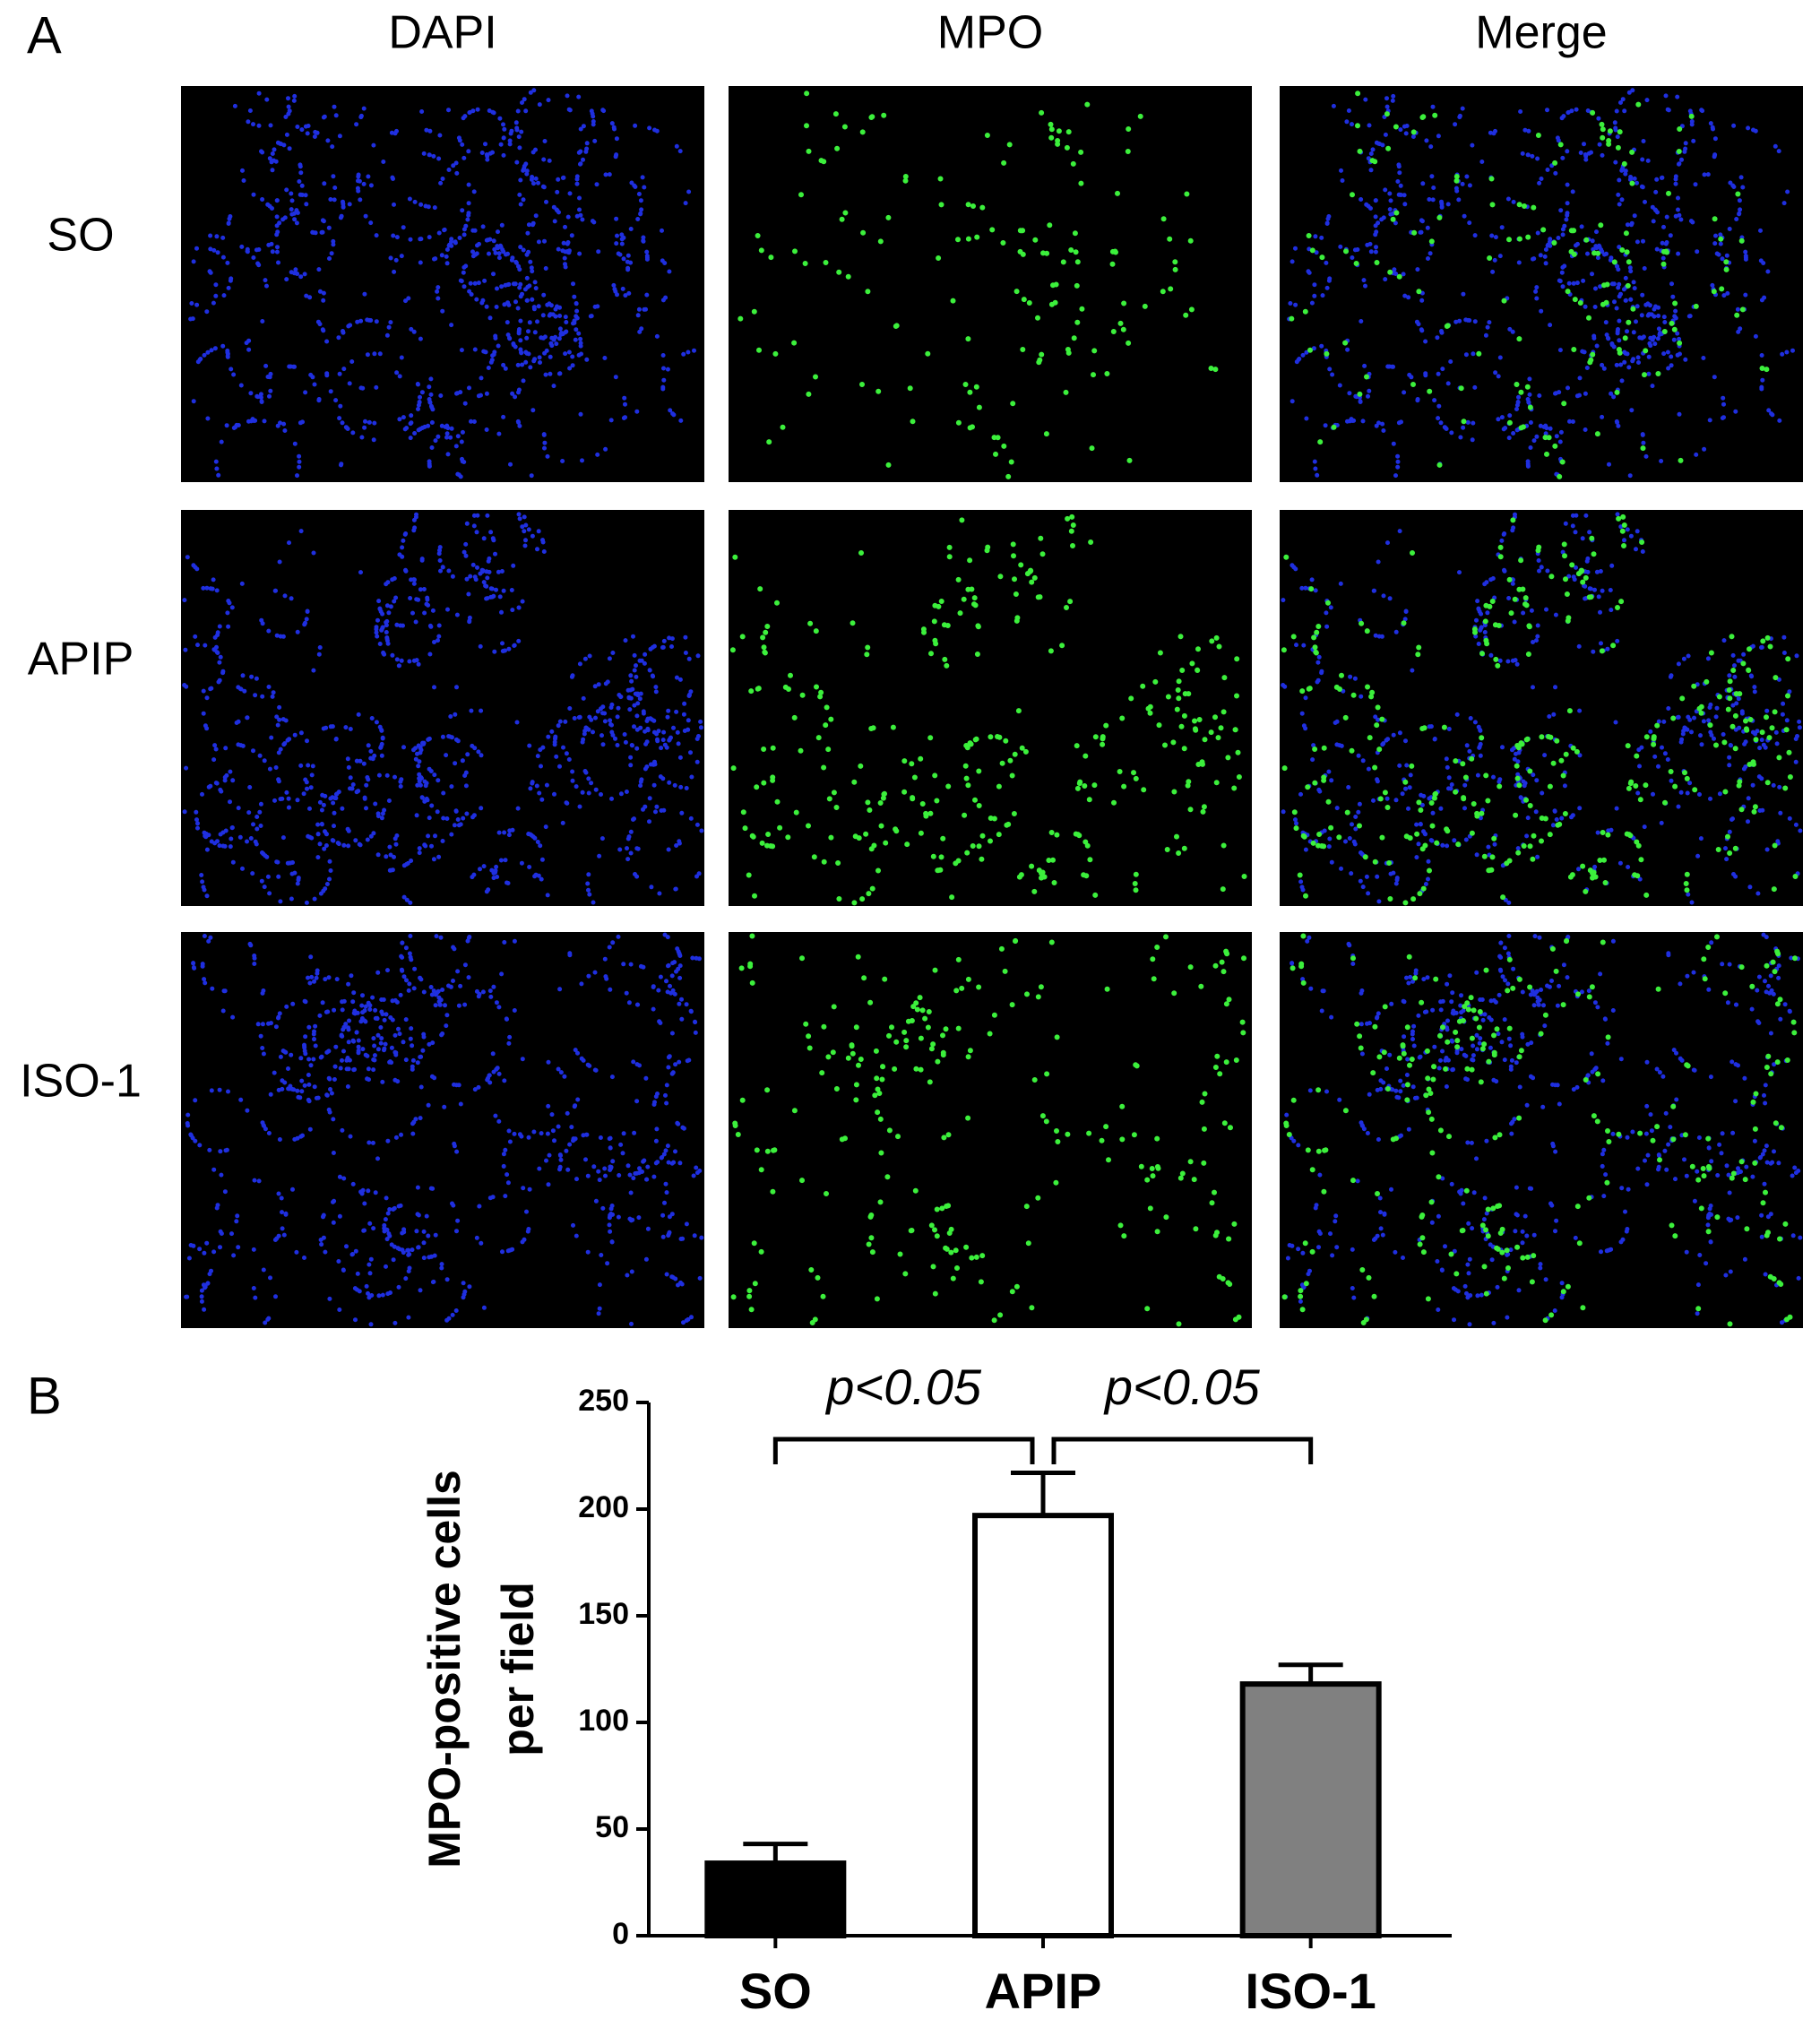  What do you see at coordinates (620, 1934) in the screenshot?
I see `y-tick-label: 0` at bounding box center [620, 1934].